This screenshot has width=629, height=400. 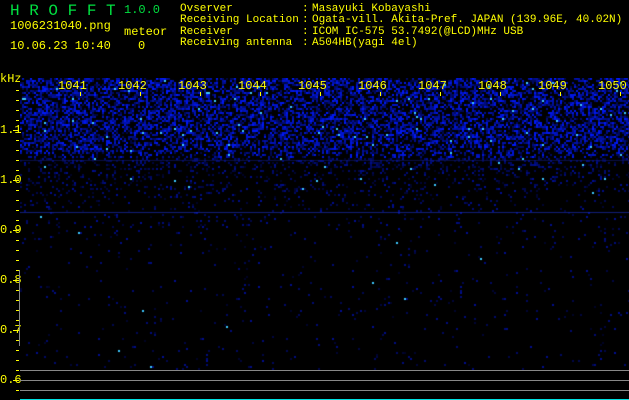 What do you see at coordinates (63, 11) in the screenshot?
I see `app-title: H R O F F T` at bounding box center [63, 11].